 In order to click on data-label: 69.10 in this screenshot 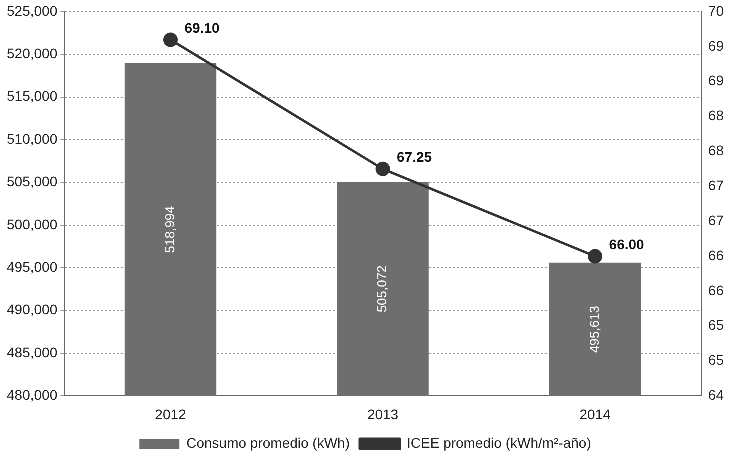, I will do `click(202, 28)`.